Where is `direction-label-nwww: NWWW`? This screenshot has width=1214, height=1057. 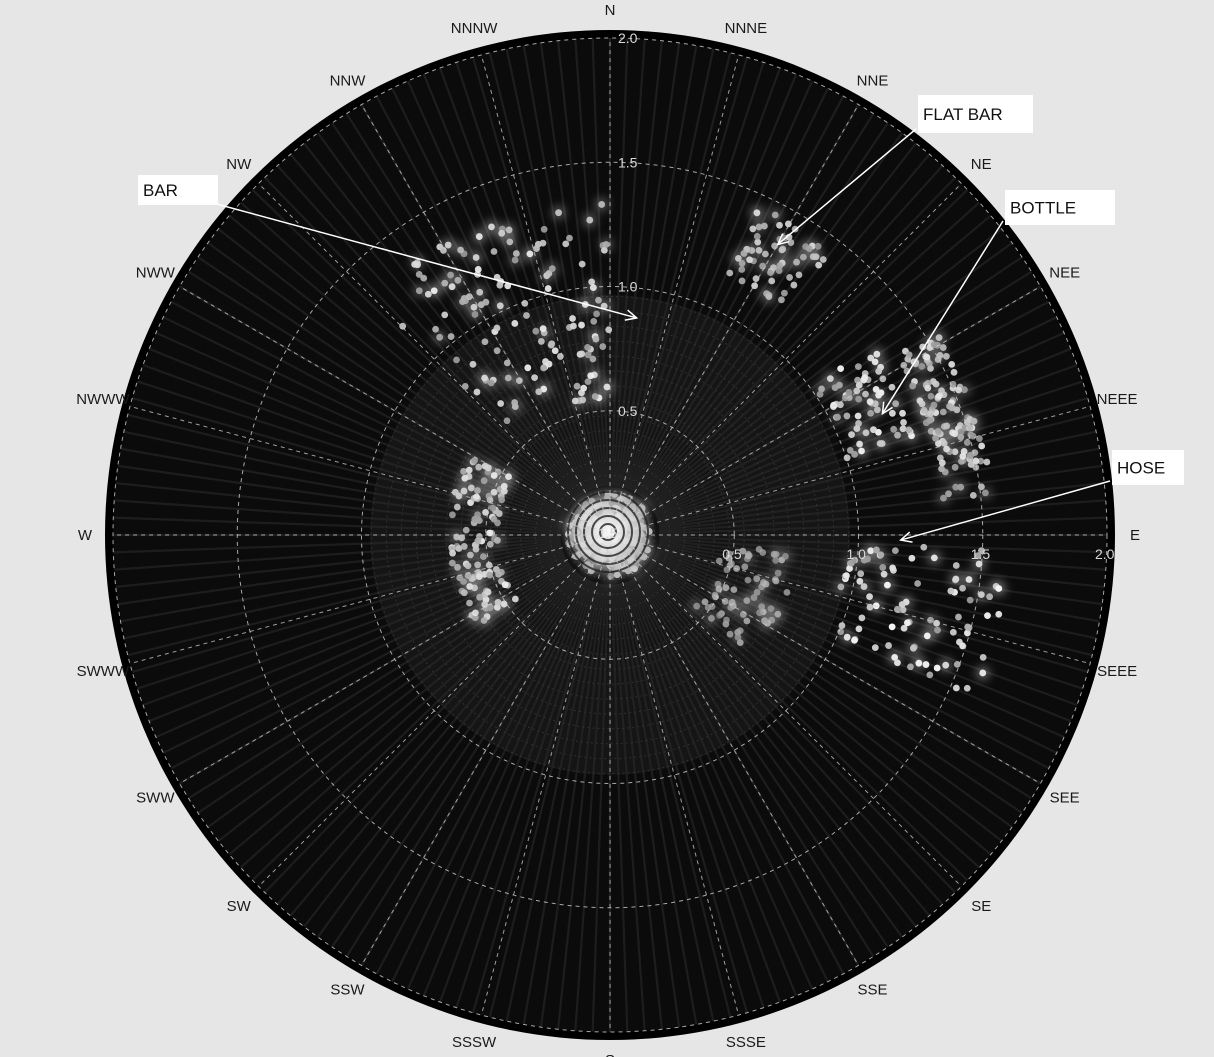 direction-label-nwww: NWWW is located at coordinates (103, 399).